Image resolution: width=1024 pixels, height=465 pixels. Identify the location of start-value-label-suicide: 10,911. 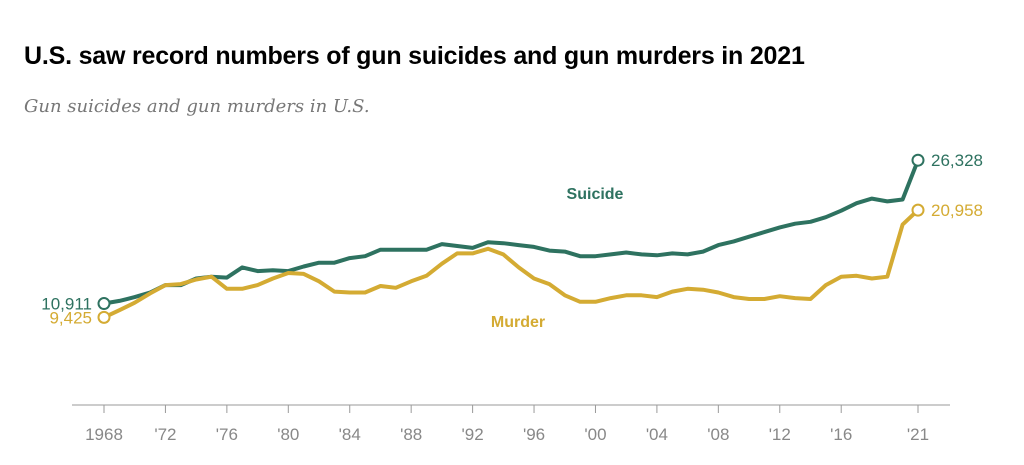
(66, 304).